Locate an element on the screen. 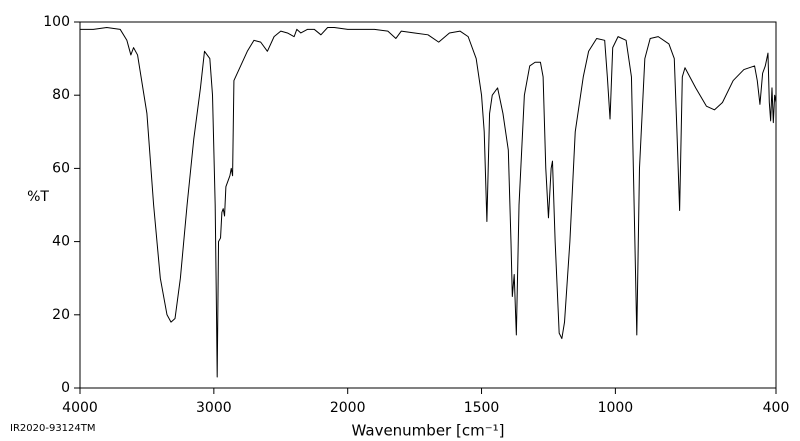  y-tick-label: 60 is located at coordinates (61, 168).